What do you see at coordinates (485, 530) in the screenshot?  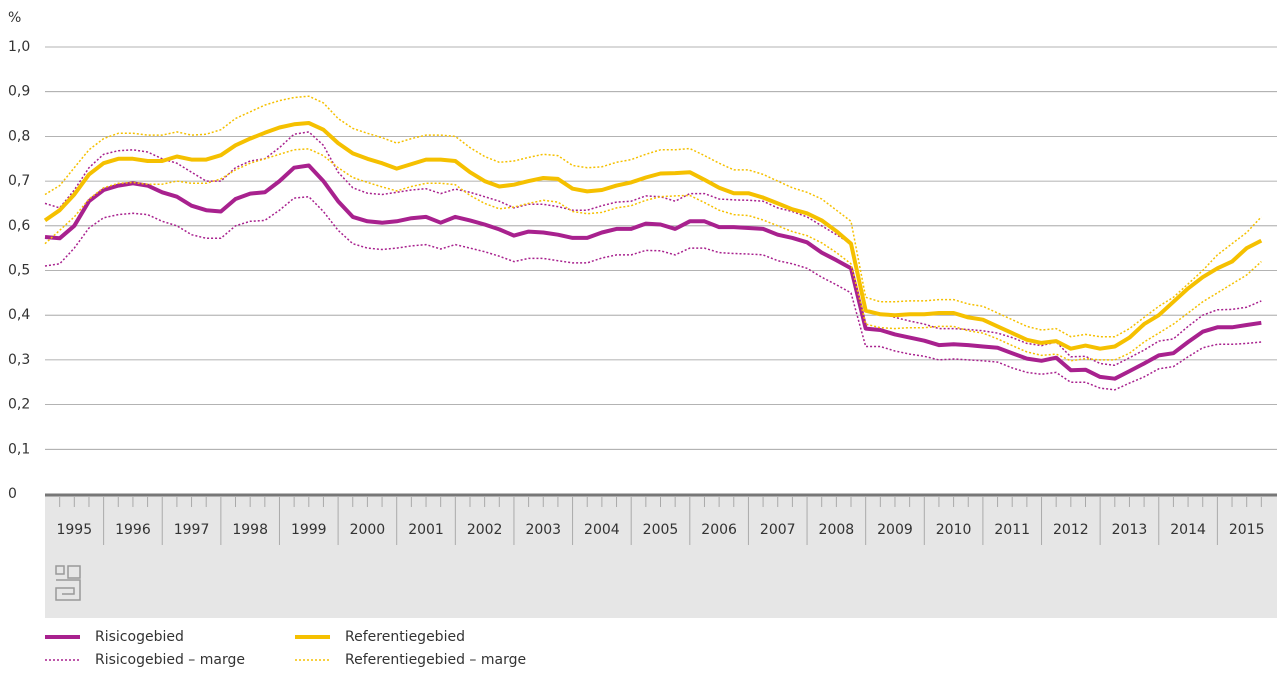 I see `x-tick-label: 2002` at bounding box center [485, 530].